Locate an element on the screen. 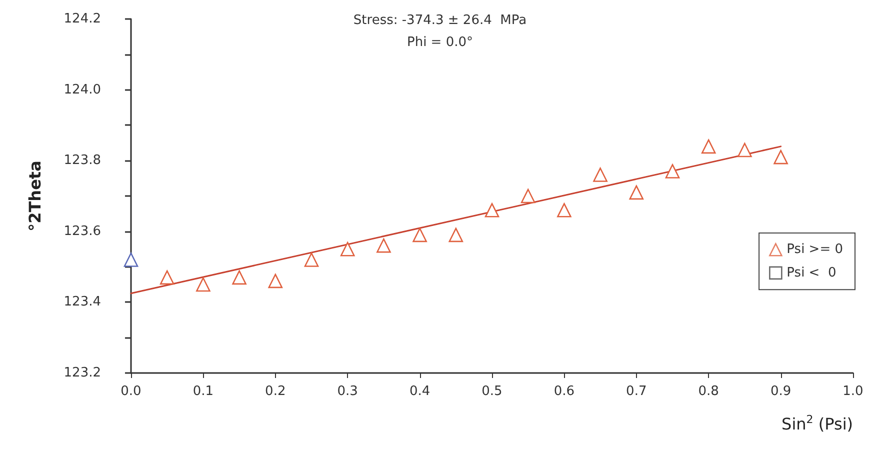 The height and width of the screenshot is (452, 873). x-tick-label: 0.4 is located at coordinates (419, 391).